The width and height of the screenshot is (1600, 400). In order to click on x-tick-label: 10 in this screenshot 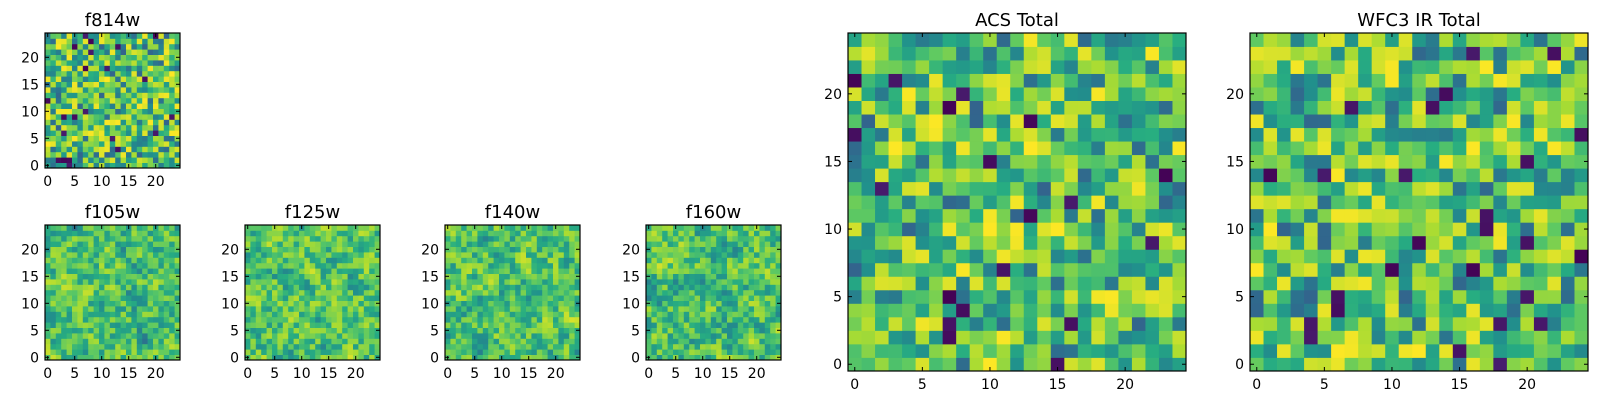, I will do `click(502, 374)`.